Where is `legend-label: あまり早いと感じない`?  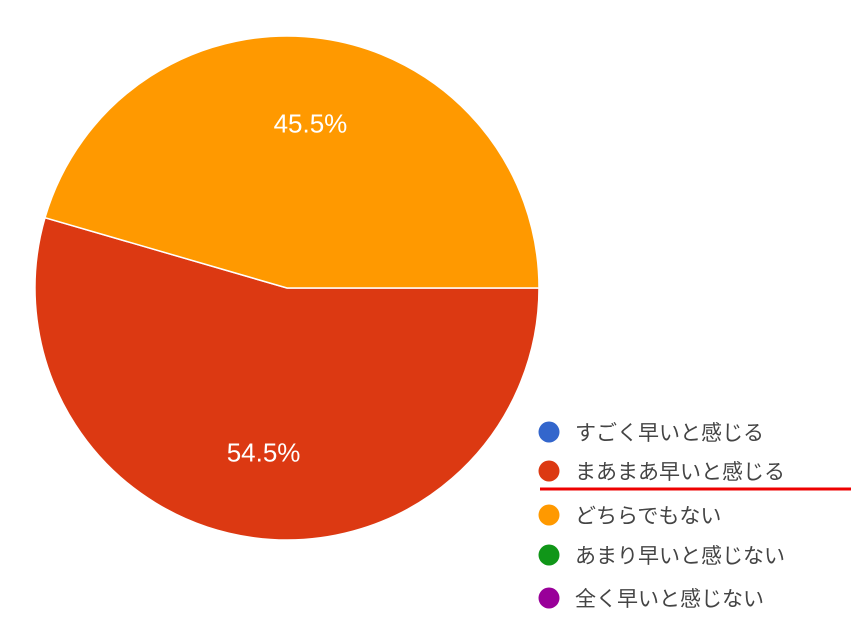 legend-label: あまり早いと感じない is located at coordinates (680, 556).